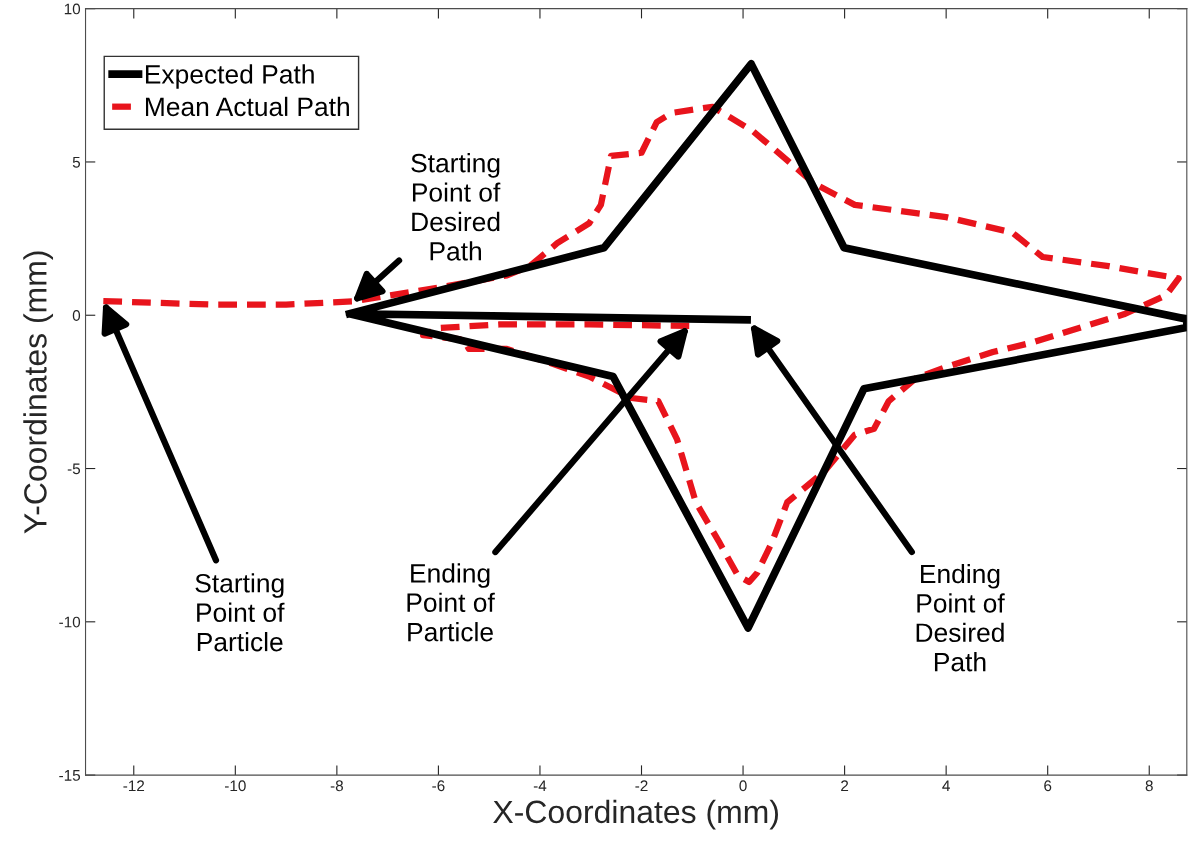  What do you see at coordinates (76, 162) in the screenshot?
I see `y-tick-label: 5` at bounding box center [76, 162].